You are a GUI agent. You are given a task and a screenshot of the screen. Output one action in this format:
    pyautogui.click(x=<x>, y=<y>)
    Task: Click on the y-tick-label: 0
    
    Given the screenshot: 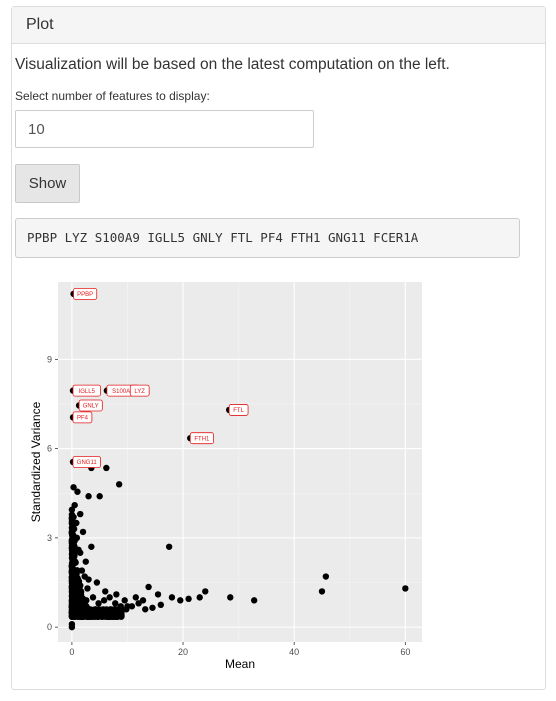 What is the action you would take?
    pyautogui.click(x=49, y=627)
    